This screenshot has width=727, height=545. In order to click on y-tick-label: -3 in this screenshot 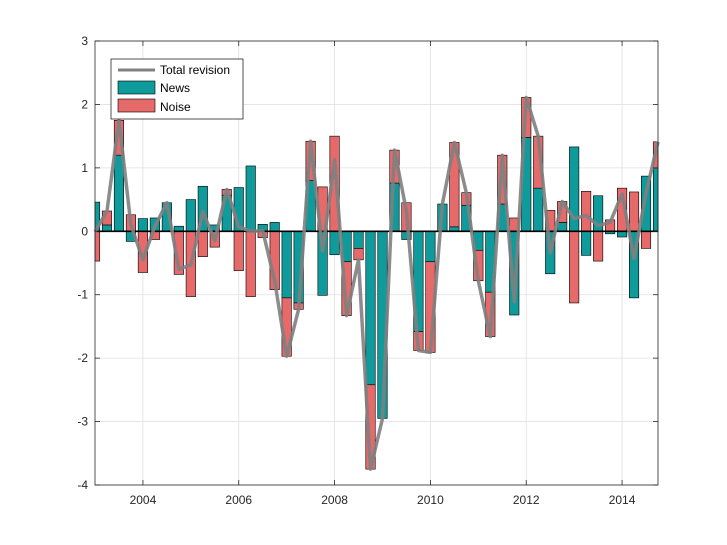, I will do `click(82, 422)`.